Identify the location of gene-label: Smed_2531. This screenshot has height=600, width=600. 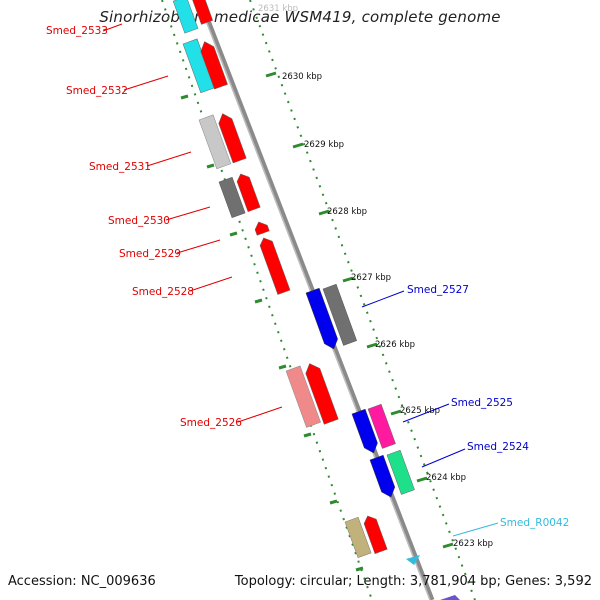
(120, 167).